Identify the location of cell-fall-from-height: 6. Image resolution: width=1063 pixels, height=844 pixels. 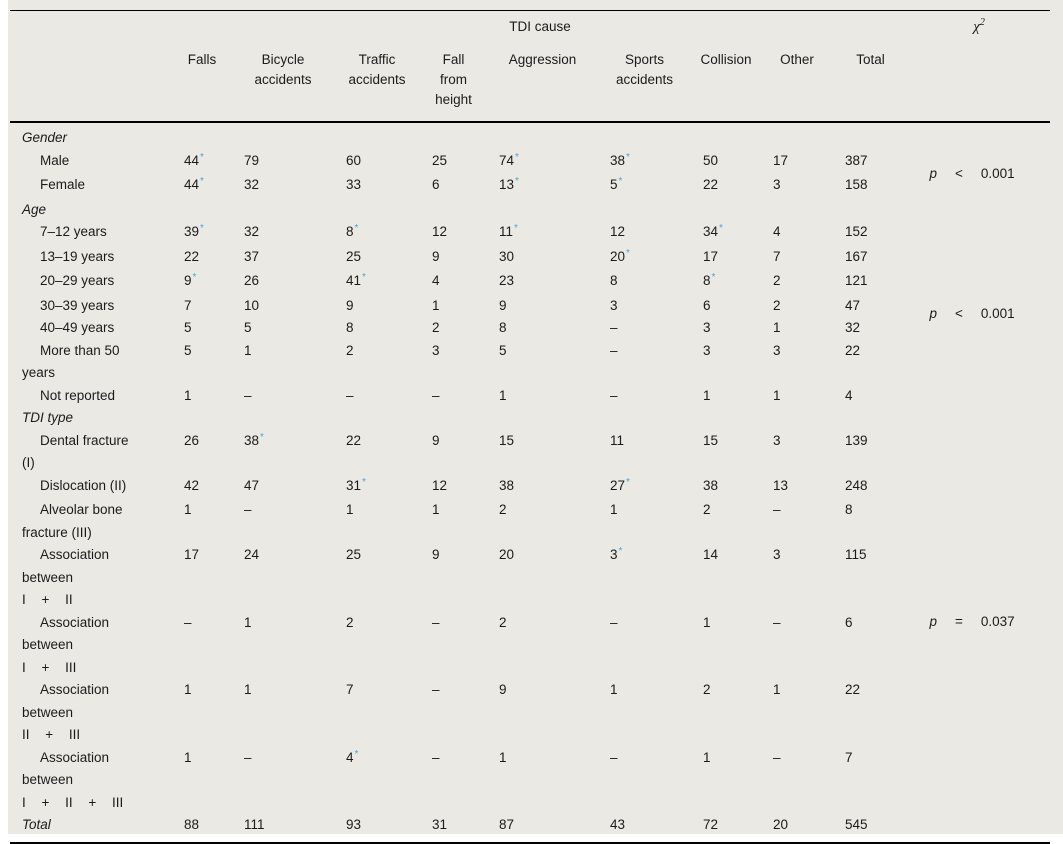
(453, 186).